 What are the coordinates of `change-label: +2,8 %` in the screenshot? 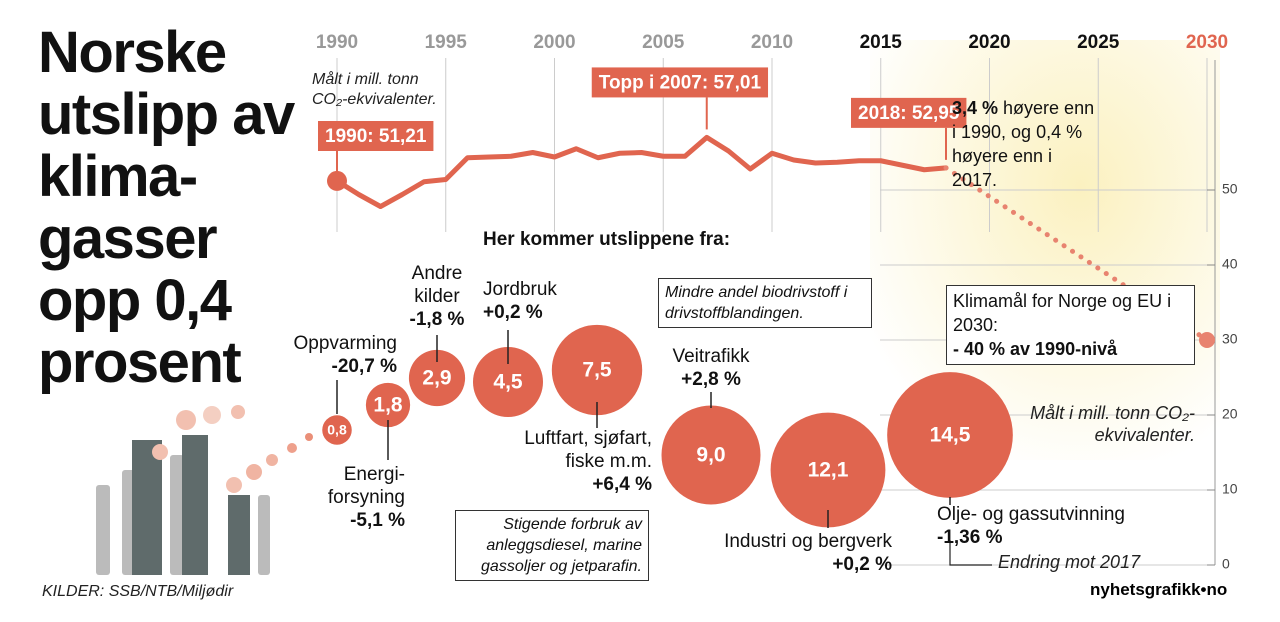 It's located at (711, 379).